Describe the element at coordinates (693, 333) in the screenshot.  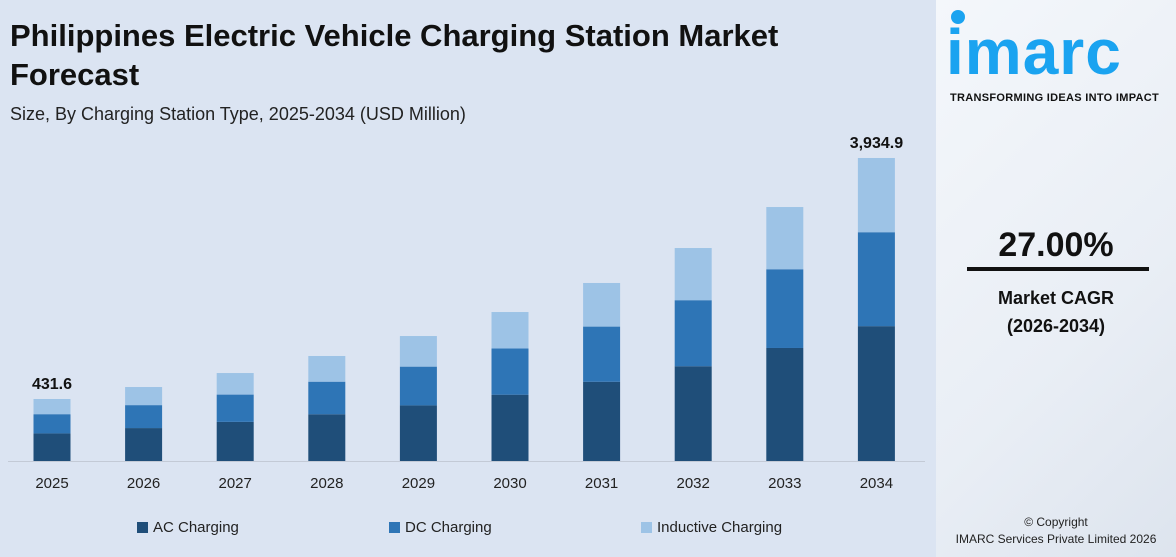
I see `bar-dc-charging-2032` at that location.